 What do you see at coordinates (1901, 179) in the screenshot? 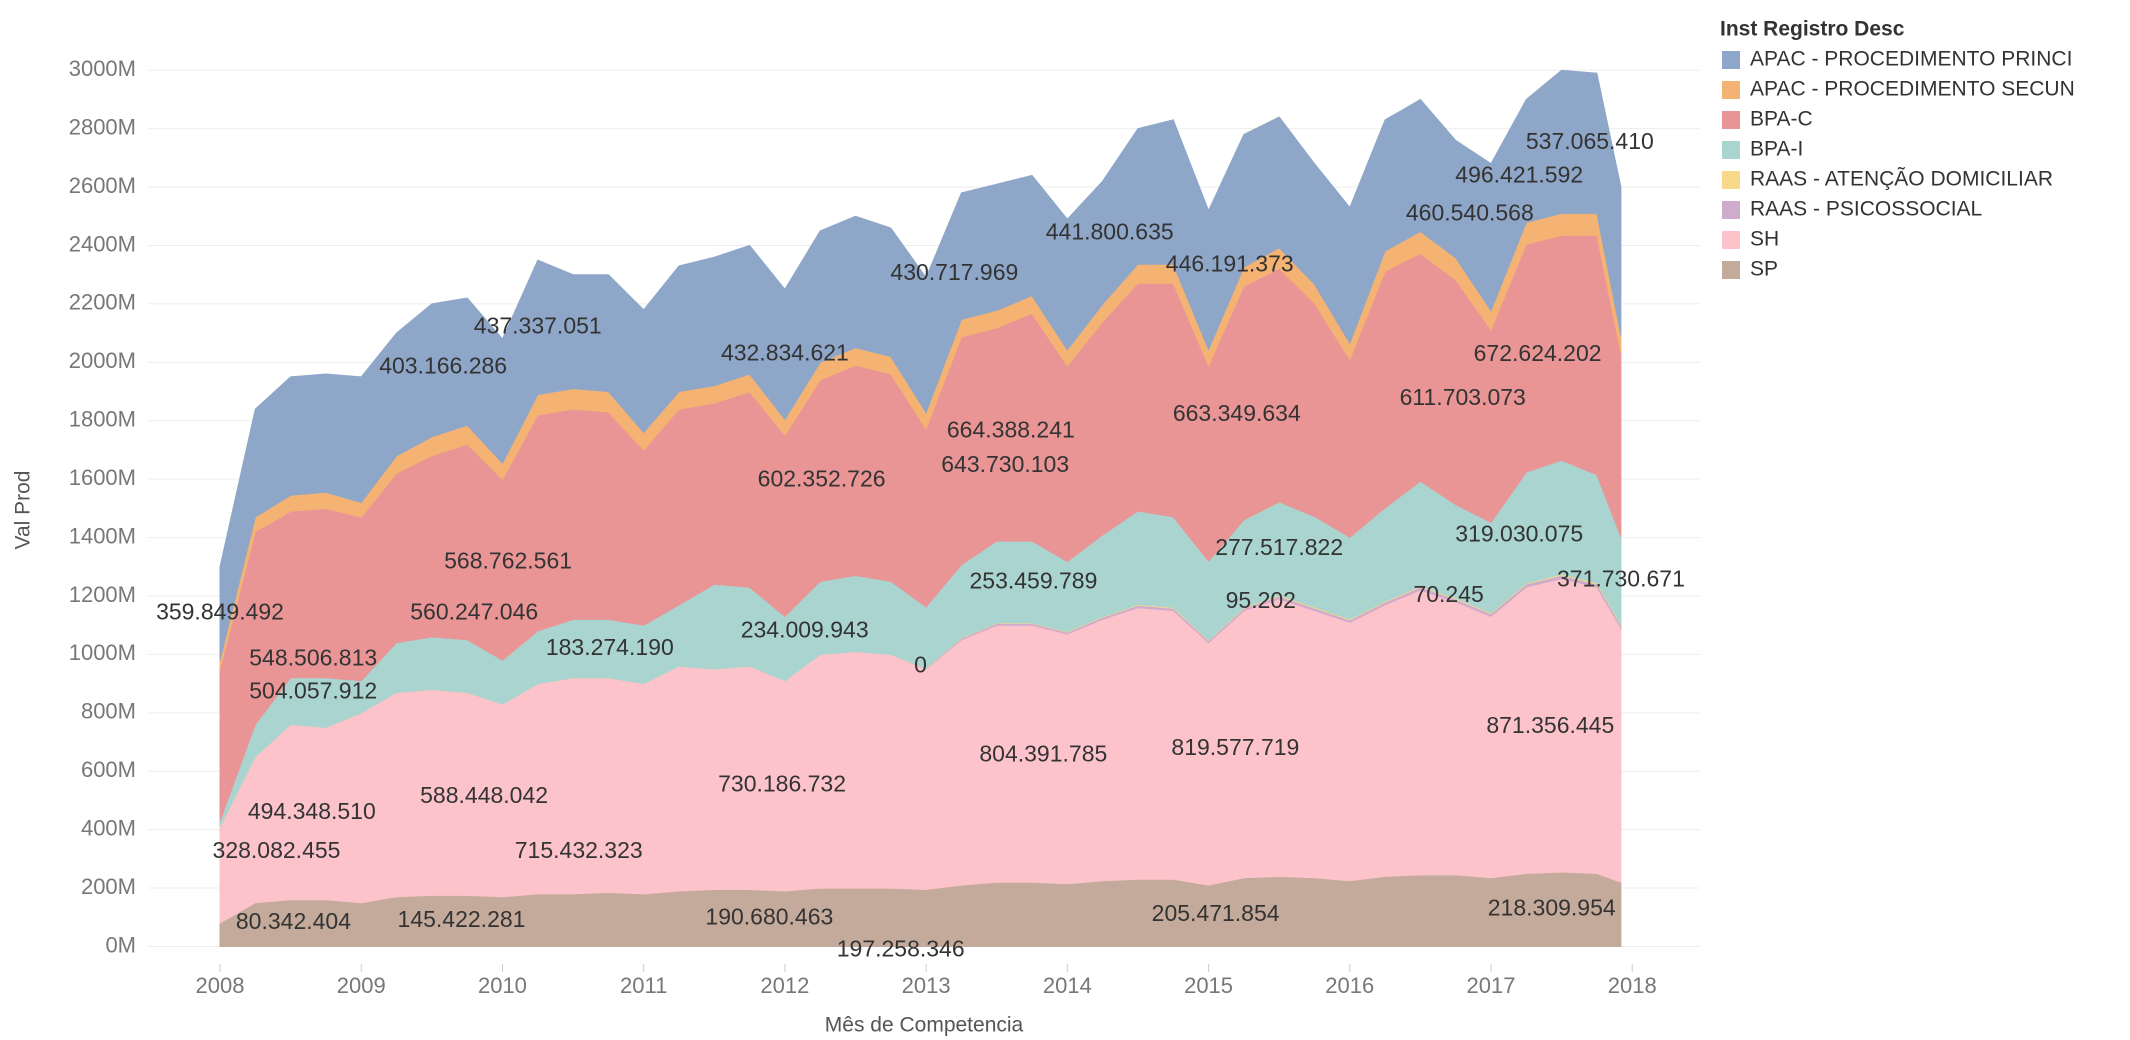
I see `legend-label: RAAS - ATENÇÃO DOMICILIAR` at bounding box center [1901, 179].